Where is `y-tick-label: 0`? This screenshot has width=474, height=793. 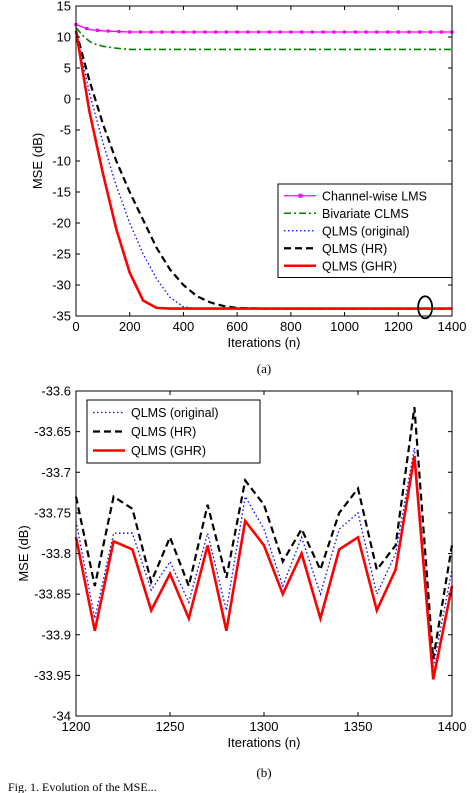 y-tick-label: 0 is located at coordinates (67, 99).